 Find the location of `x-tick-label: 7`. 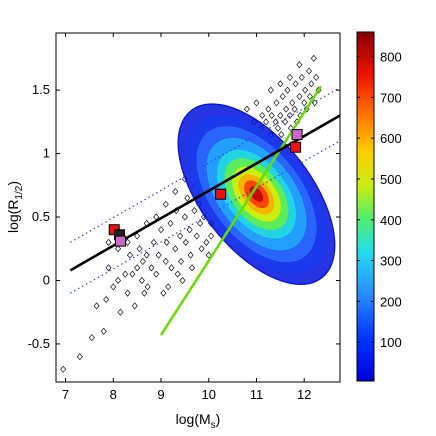

x-tick-label: 7 is located at coordinates (65, 394).